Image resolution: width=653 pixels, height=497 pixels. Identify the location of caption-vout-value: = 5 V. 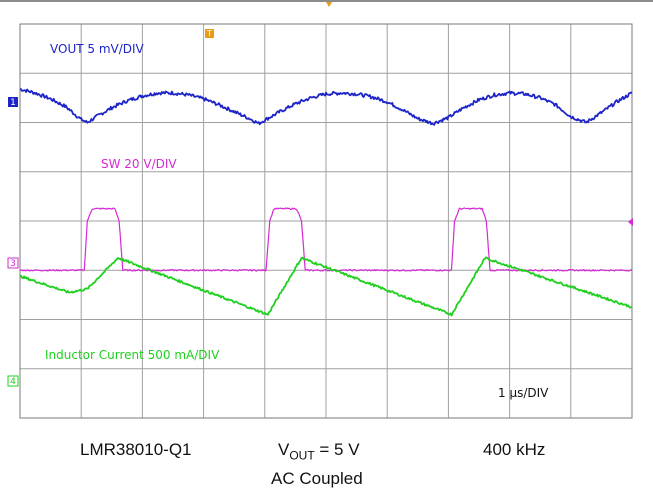
(337, 449).